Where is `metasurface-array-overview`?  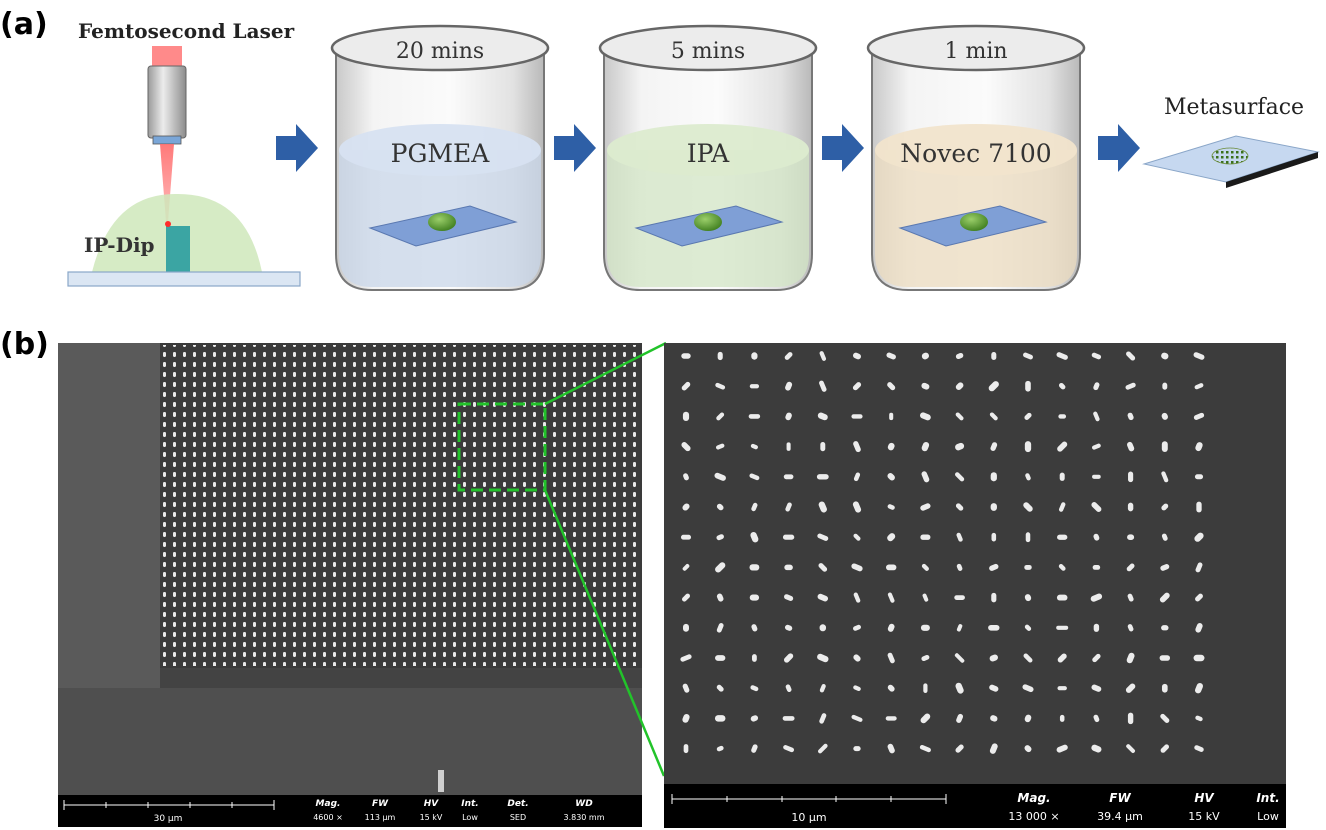 metasurface-array-overview is located at coordinates (401, 505).